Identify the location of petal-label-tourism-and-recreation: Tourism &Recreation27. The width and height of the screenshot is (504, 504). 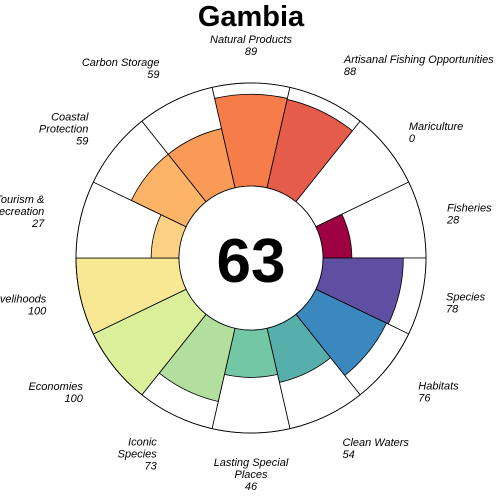
(22, 212).